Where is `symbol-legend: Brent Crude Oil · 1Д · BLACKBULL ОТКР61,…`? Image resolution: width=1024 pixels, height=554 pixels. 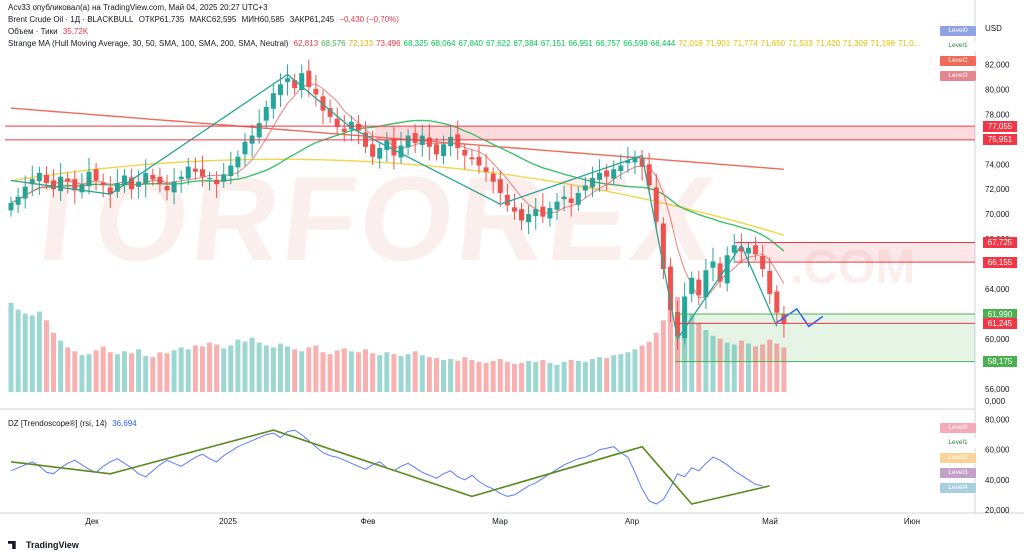
symbol-legend: Brent Crude Oil · 1Д · BLACKBULL ОТКР61,… is located at coordinates (205, 20).